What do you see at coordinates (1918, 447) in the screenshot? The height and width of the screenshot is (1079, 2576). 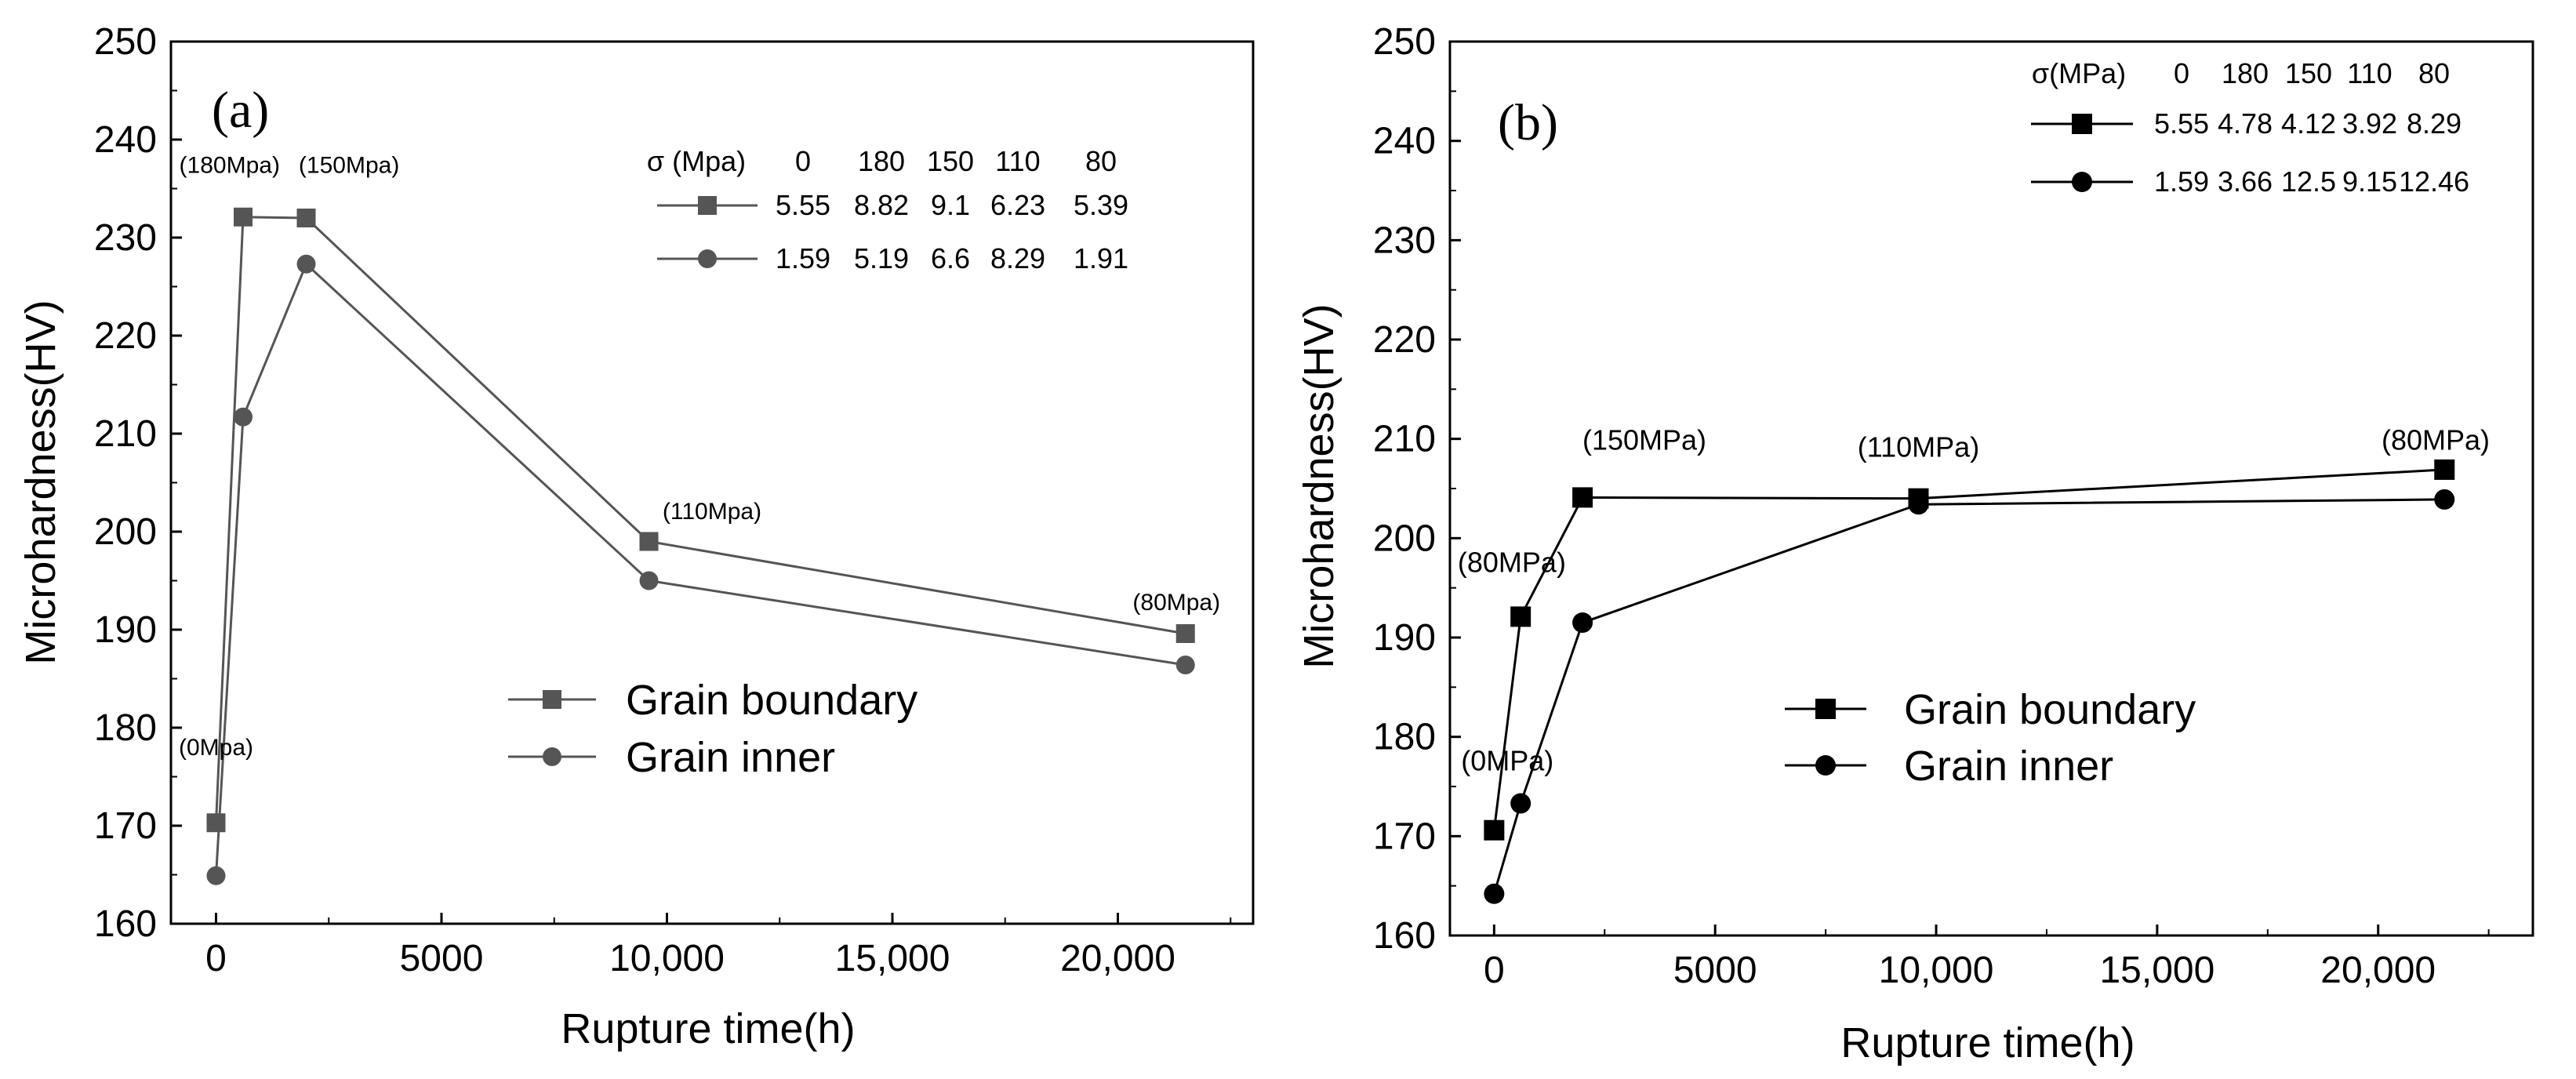 I see `stress-annotation: (110MPa)` at bounding box center [1918, 447].